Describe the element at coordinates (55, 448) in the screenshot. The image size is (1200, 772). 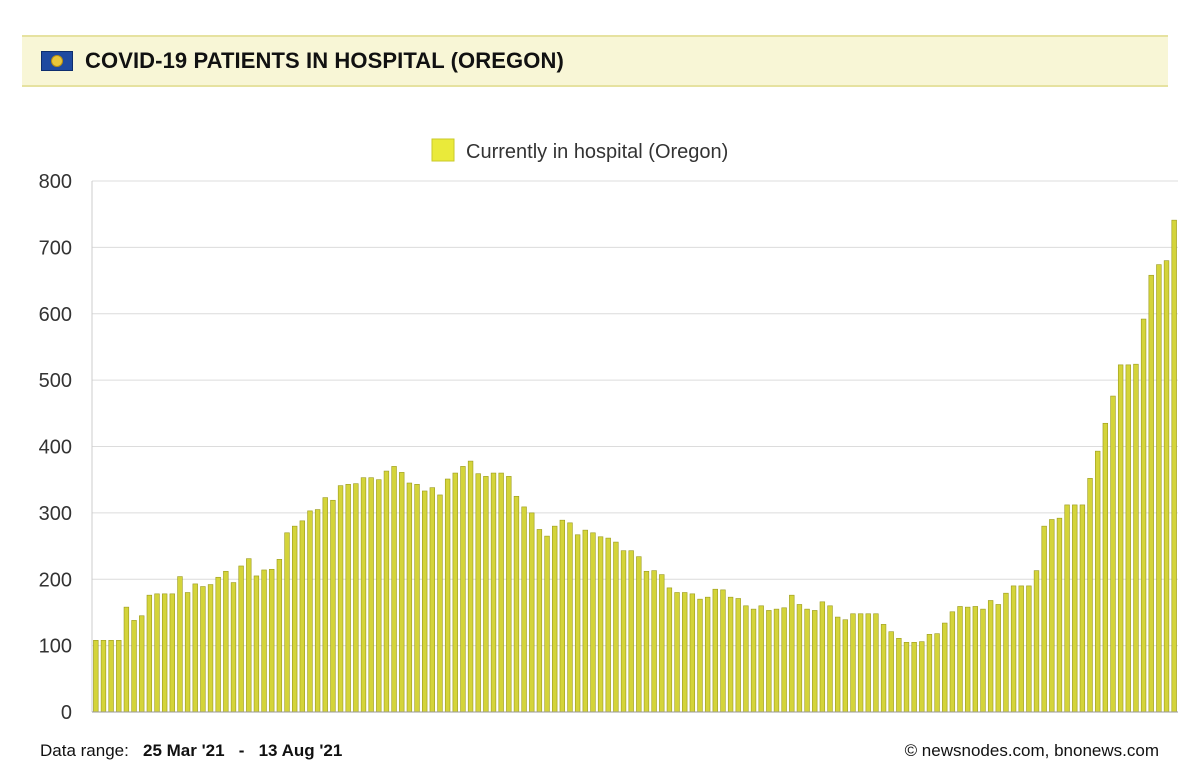
I see `y-tick-label: 400` at that location.